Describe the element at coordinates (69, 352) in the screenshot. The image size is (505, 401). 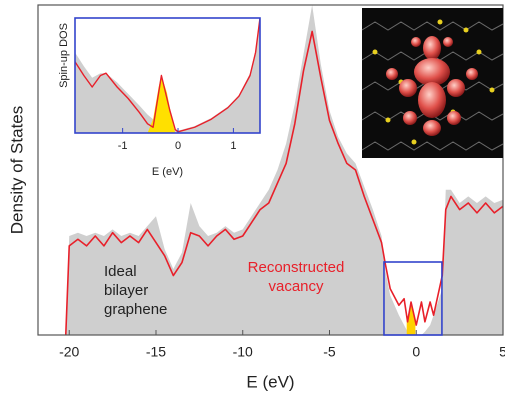
I see `x-tick-label: -20` at that location.